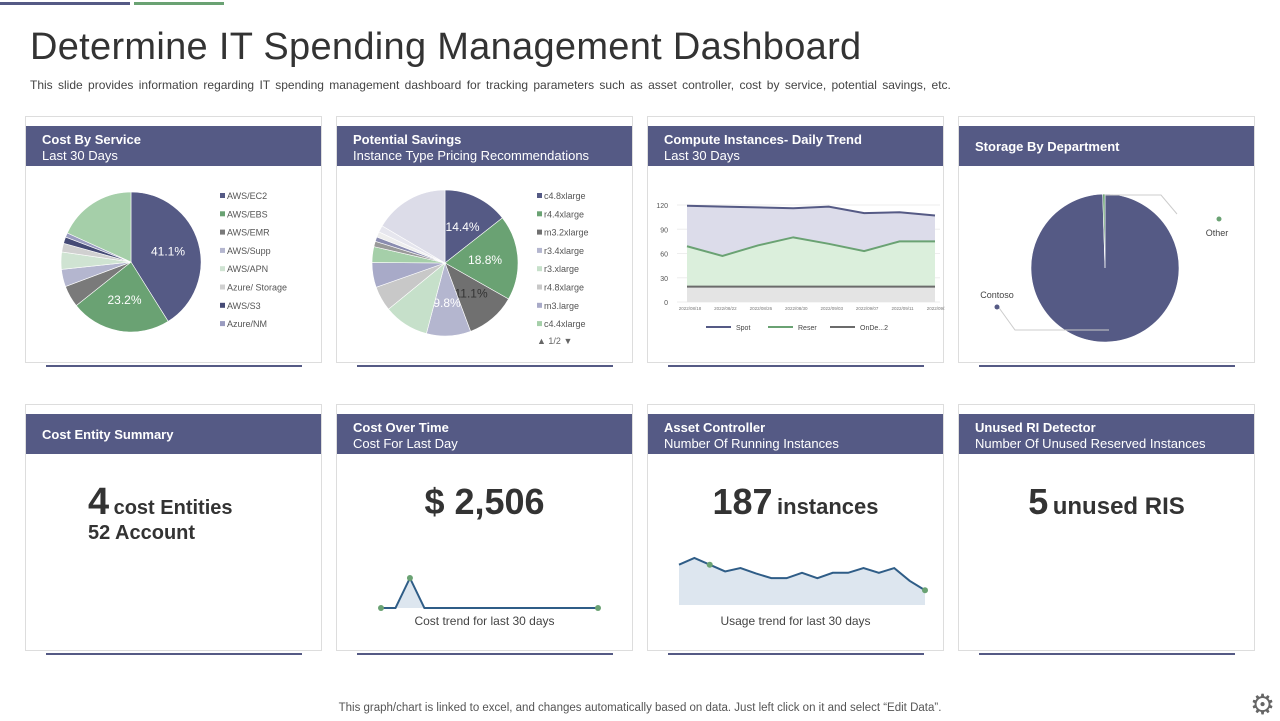 The width and height of the screenshot is (1280, 721). Describe the element at coordinates (65, 3) in the screenshot. I see `accent-bar` at that location.